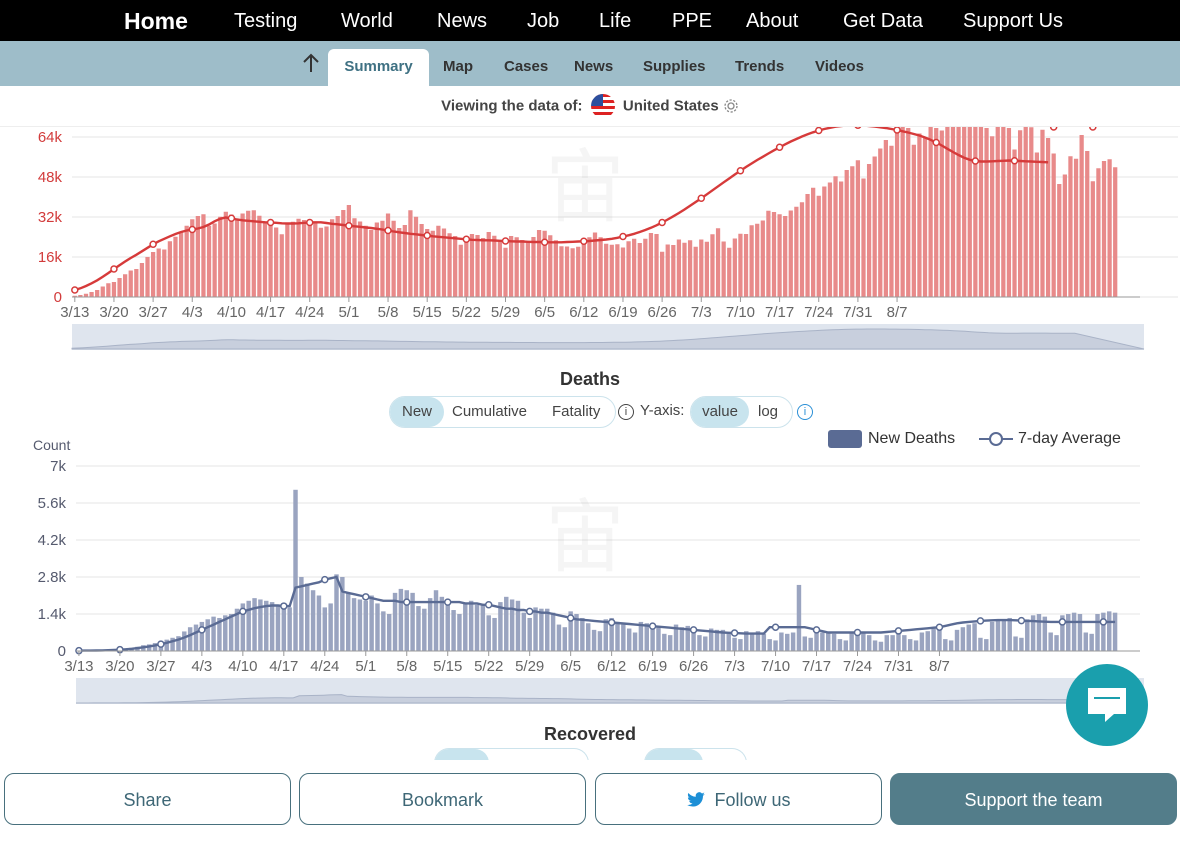  What do you see at coordinates (695, 755) in the screenshot?
I see `recovered-scale-toggle` at bounding box center [695, 755].